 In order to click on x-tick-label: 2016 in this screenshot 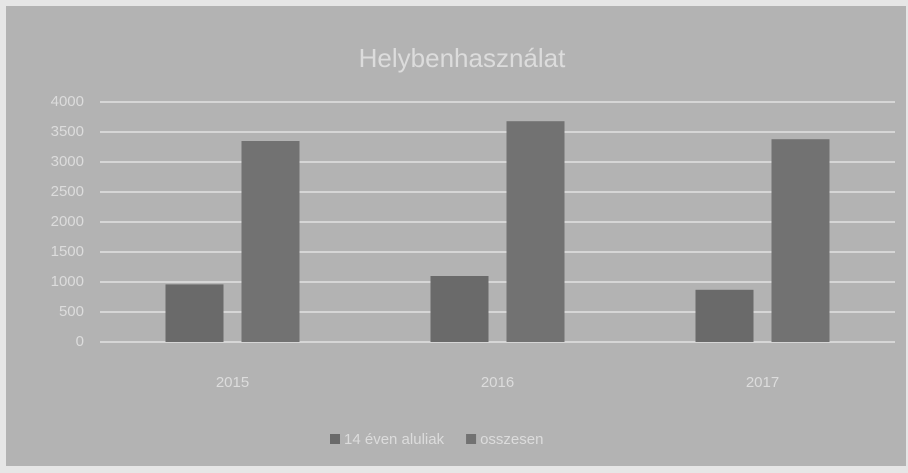, I will do `click(497, 382)`.